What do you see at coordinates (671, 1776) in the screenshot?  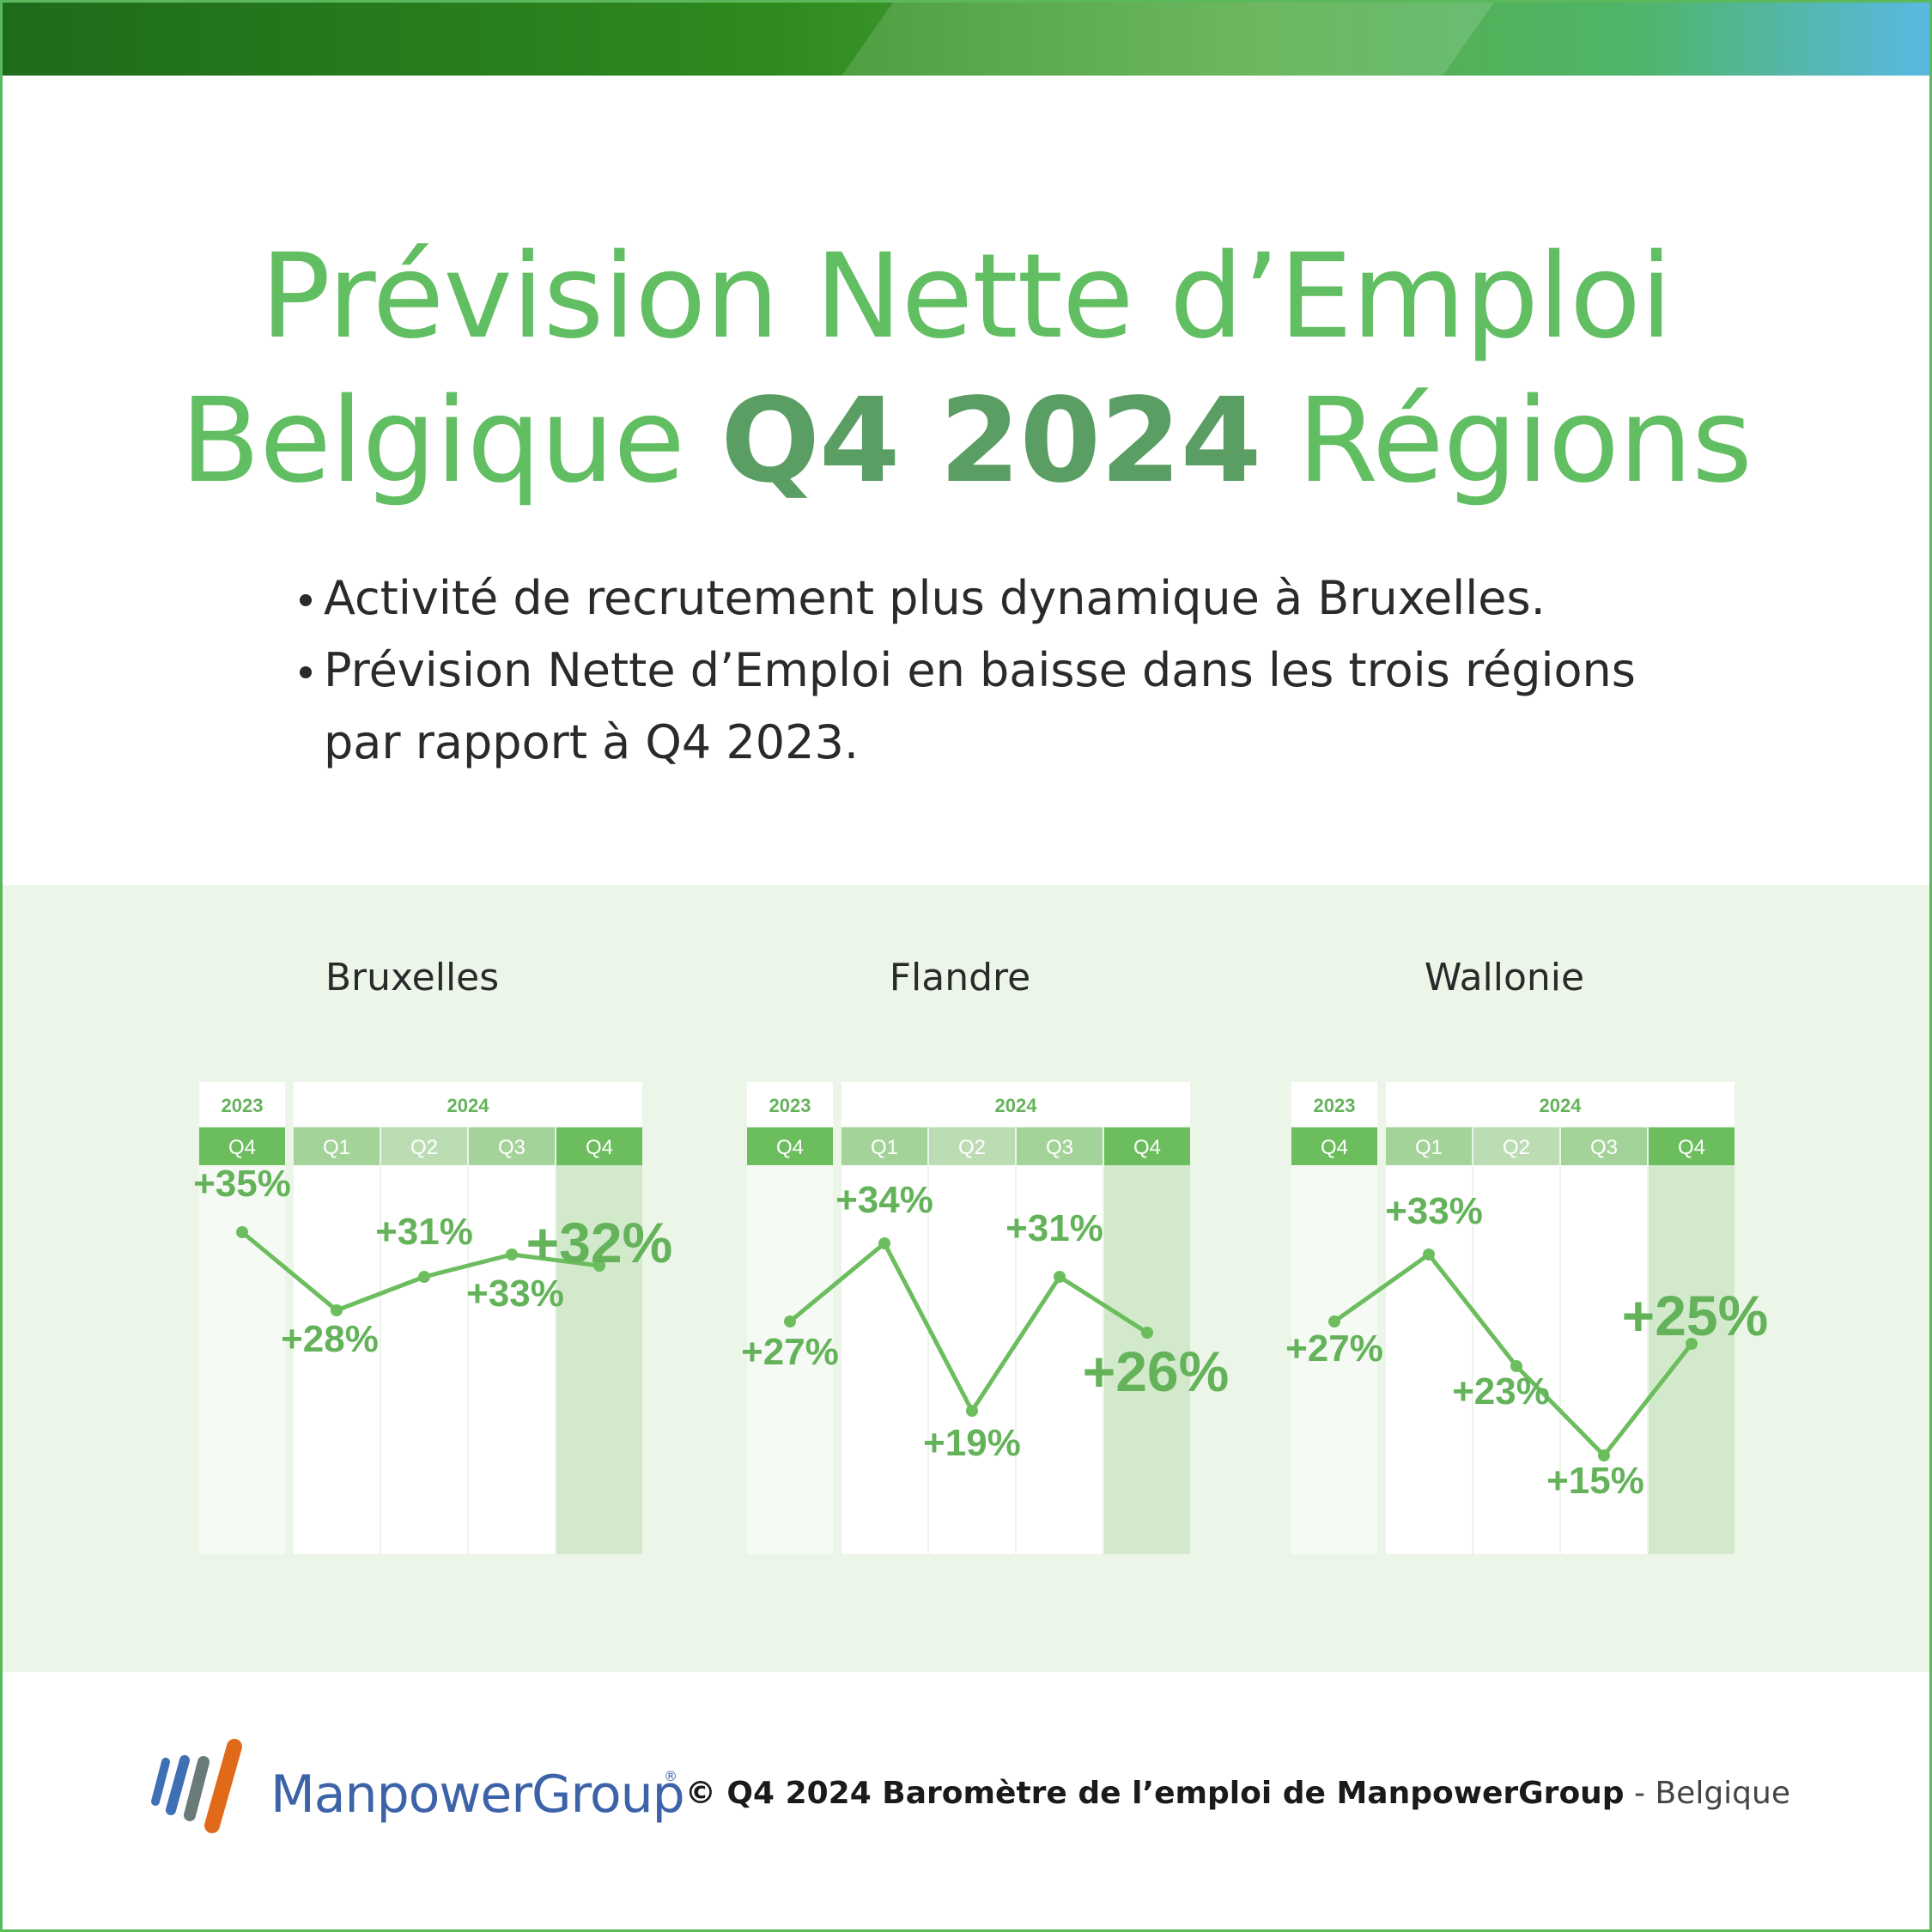 I see `logo-registered-mark: ®` at bounding box center [671, 1776].